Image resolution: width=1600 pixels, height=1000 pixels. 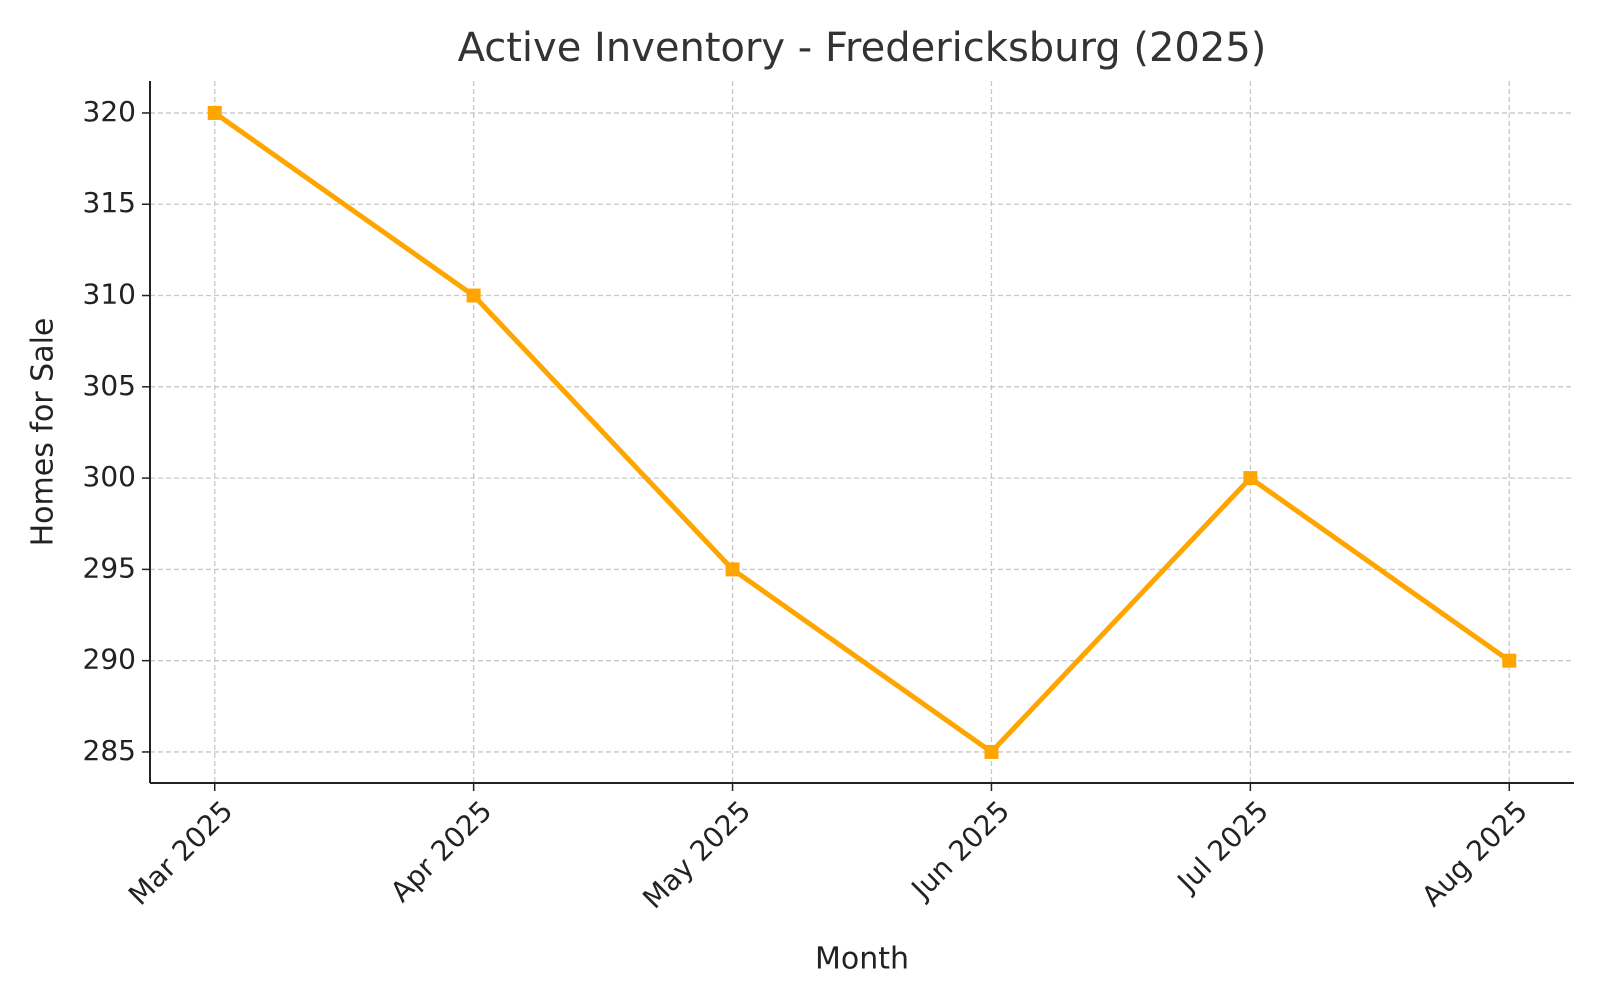 I want to click on y-tick-label: 300, so click(x=109, y=476).